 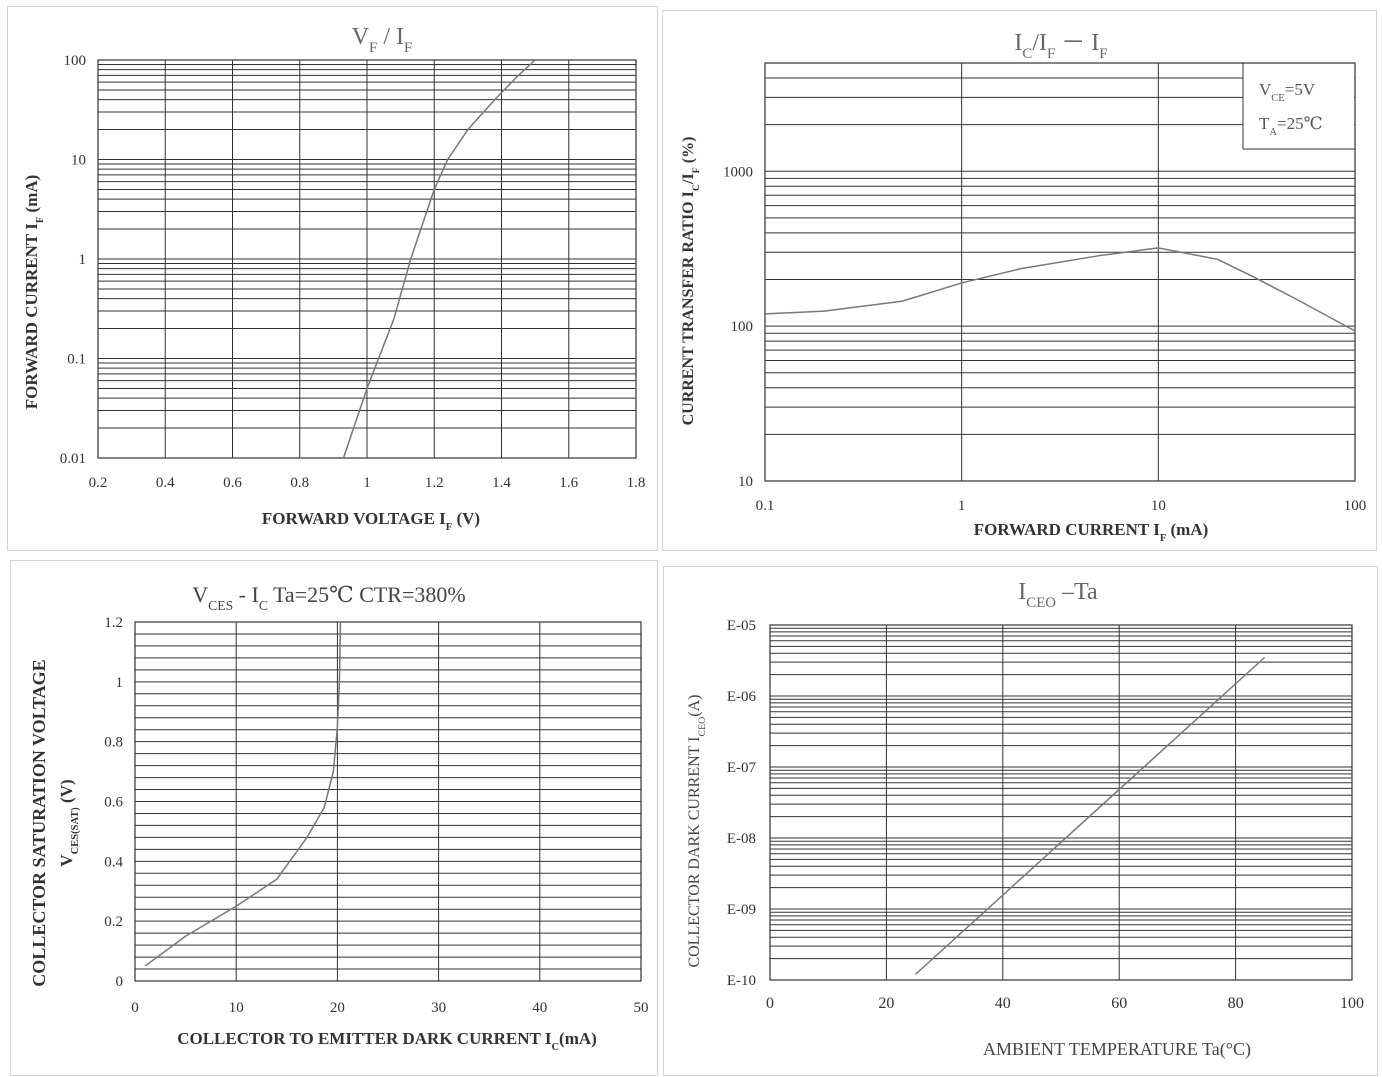 I want to click on series-line-iceo, so click(x=1090, y=815).